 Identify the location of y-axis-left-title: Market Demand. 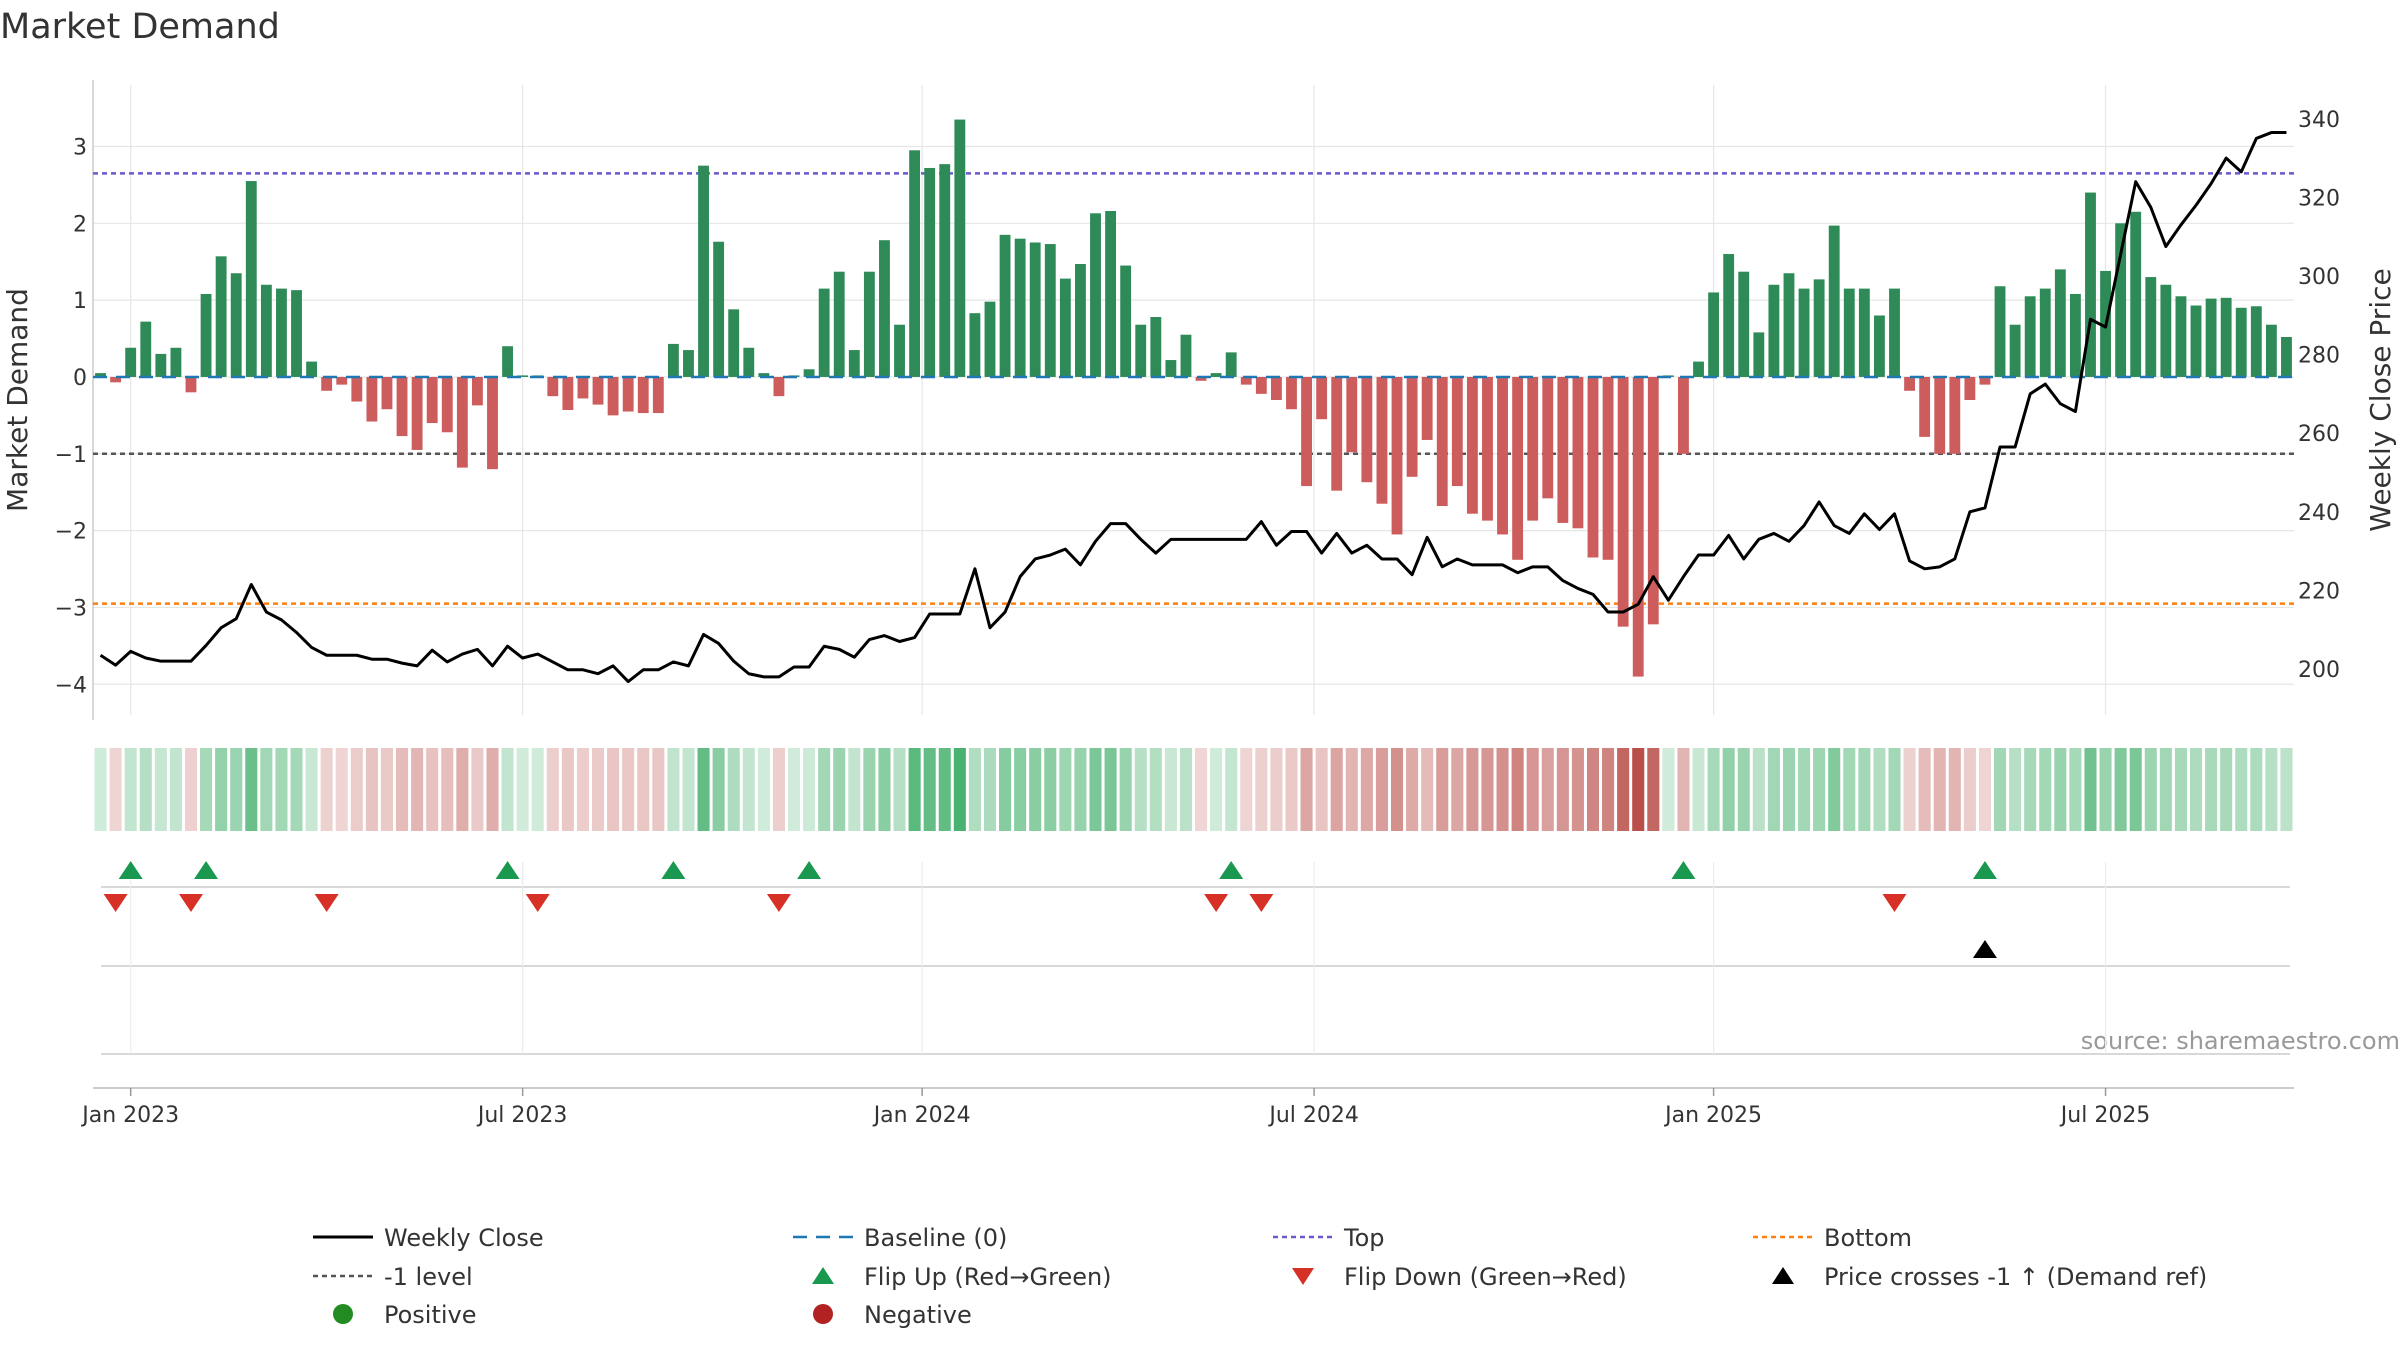
(17, 400).